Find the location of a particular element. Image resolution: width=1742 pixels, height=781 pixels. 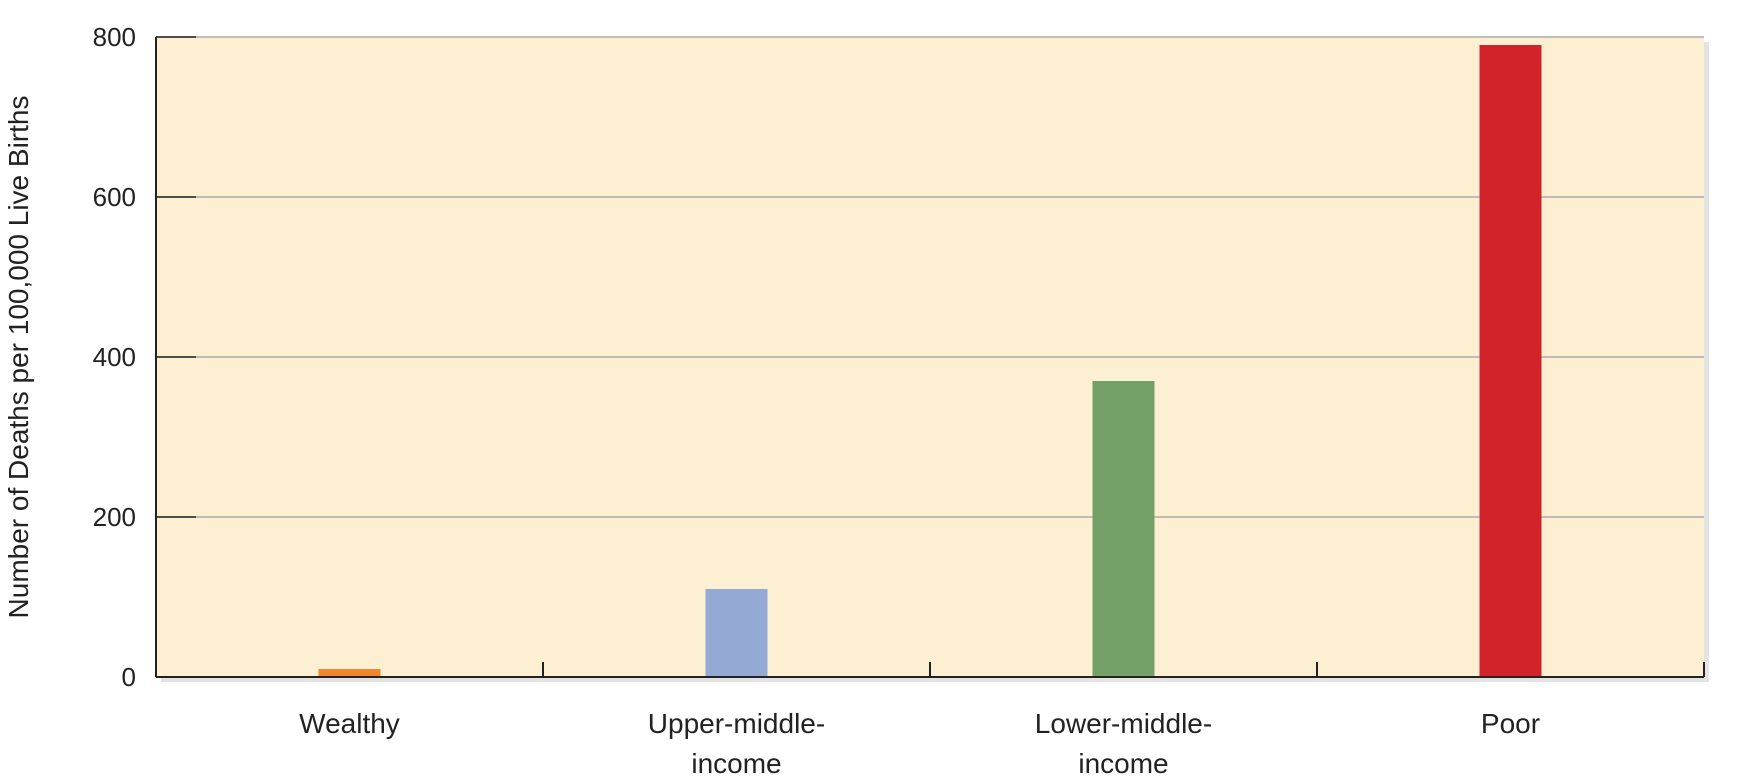

y-axis-title: Number of Deaths per 100,000 Live Births is located at coordinates (18, 357).